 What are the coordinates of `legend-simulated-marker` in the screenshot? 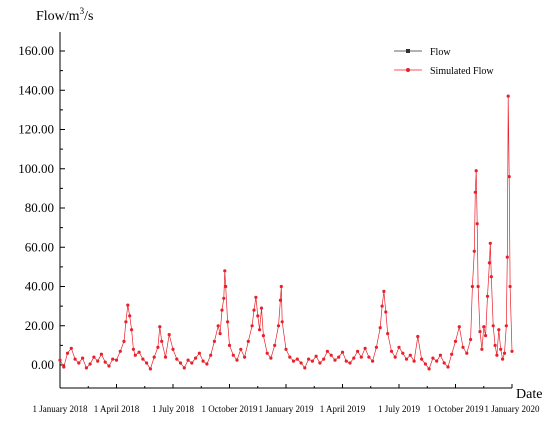 It's located at (408, 70).